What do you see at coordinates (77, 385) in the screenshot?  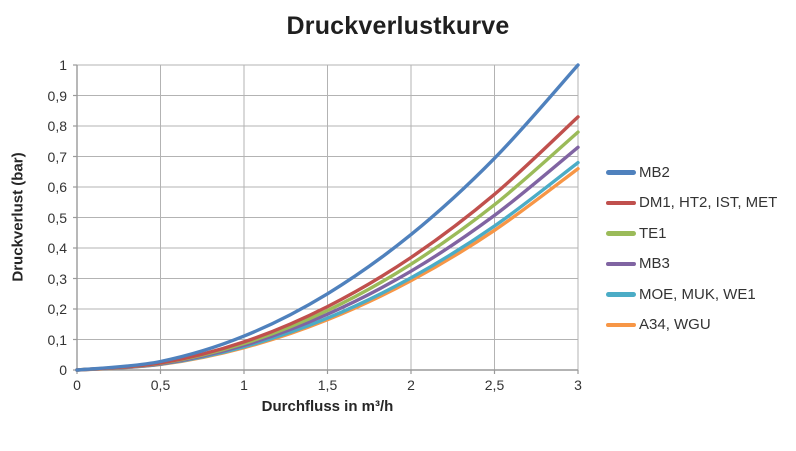 I see `x-tick-label: 0` at bounding box center [77, 385].